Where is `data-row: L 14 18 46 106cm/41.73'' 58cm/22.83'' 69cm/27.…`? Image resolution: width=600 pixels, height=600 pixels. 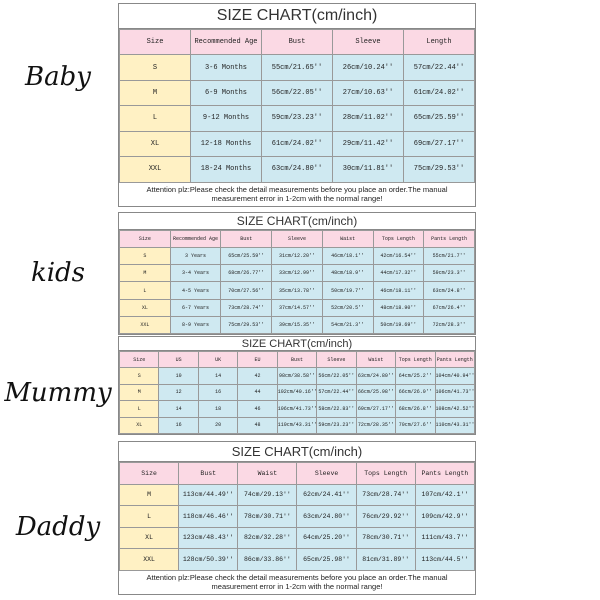 data-row: L 14 18 46 106cm/41.73'' 58cm/22.83'' 69cm/27.… is located at coordinates (296, 409).